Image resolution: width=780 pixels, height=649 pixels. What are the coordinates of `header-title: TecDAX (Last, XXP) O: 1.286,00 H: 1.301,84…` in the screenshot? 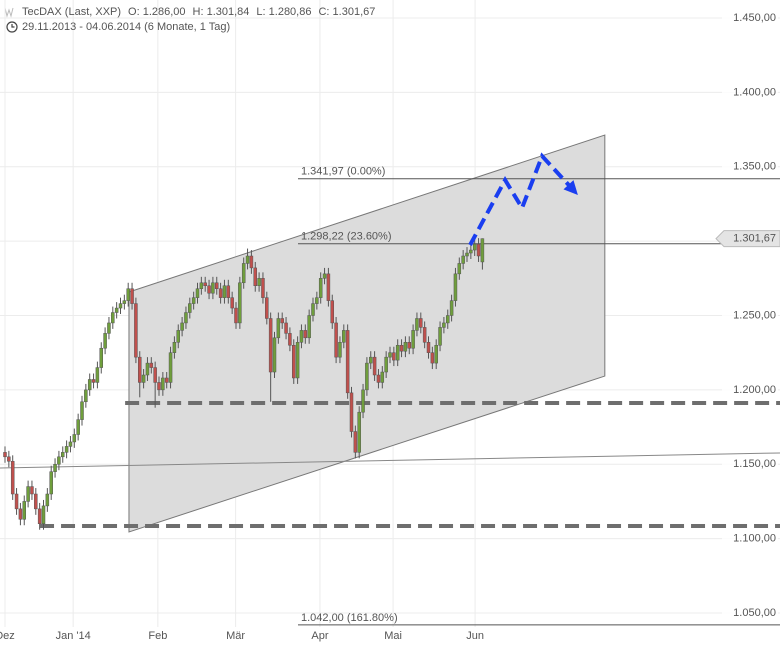 It's located at (198, 12).